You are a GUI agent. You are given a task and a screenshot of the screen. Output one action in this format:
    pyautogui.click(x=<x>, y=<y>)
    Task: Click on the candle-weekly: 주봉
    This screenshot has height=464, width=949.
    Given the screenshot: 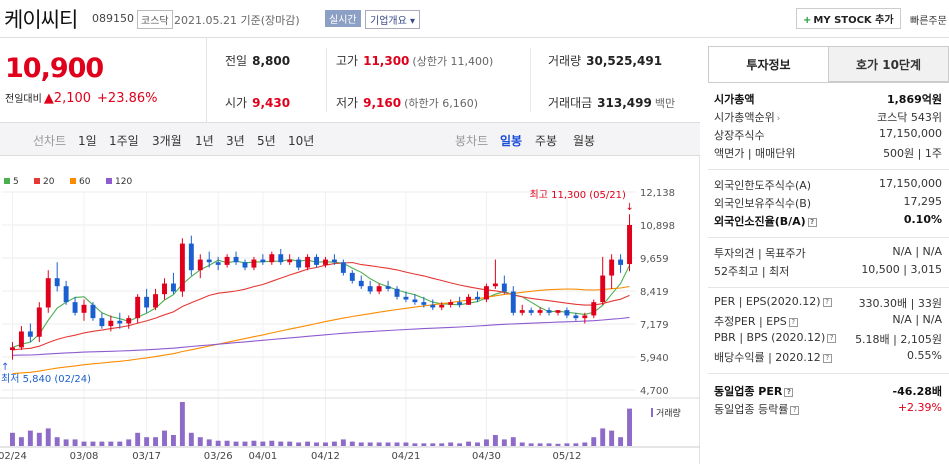 What is the action you would take?
    pyautogui.click(x=546, y=141)
    